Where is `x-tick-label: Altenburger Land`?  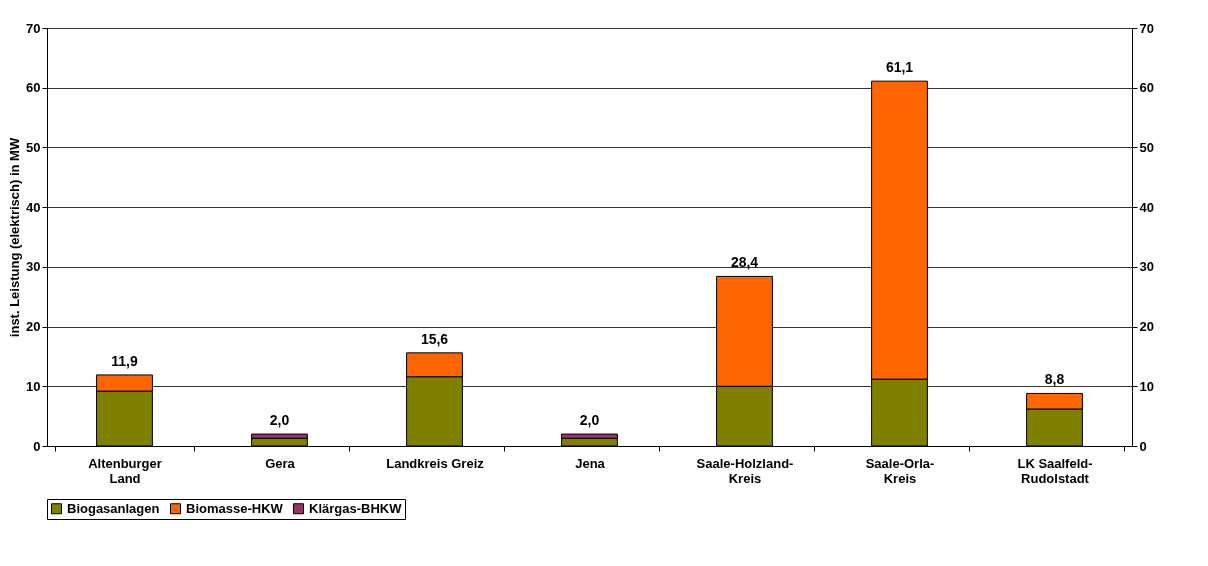
x-tick-label: Altenburger Land is located at coordinates (125, 470).